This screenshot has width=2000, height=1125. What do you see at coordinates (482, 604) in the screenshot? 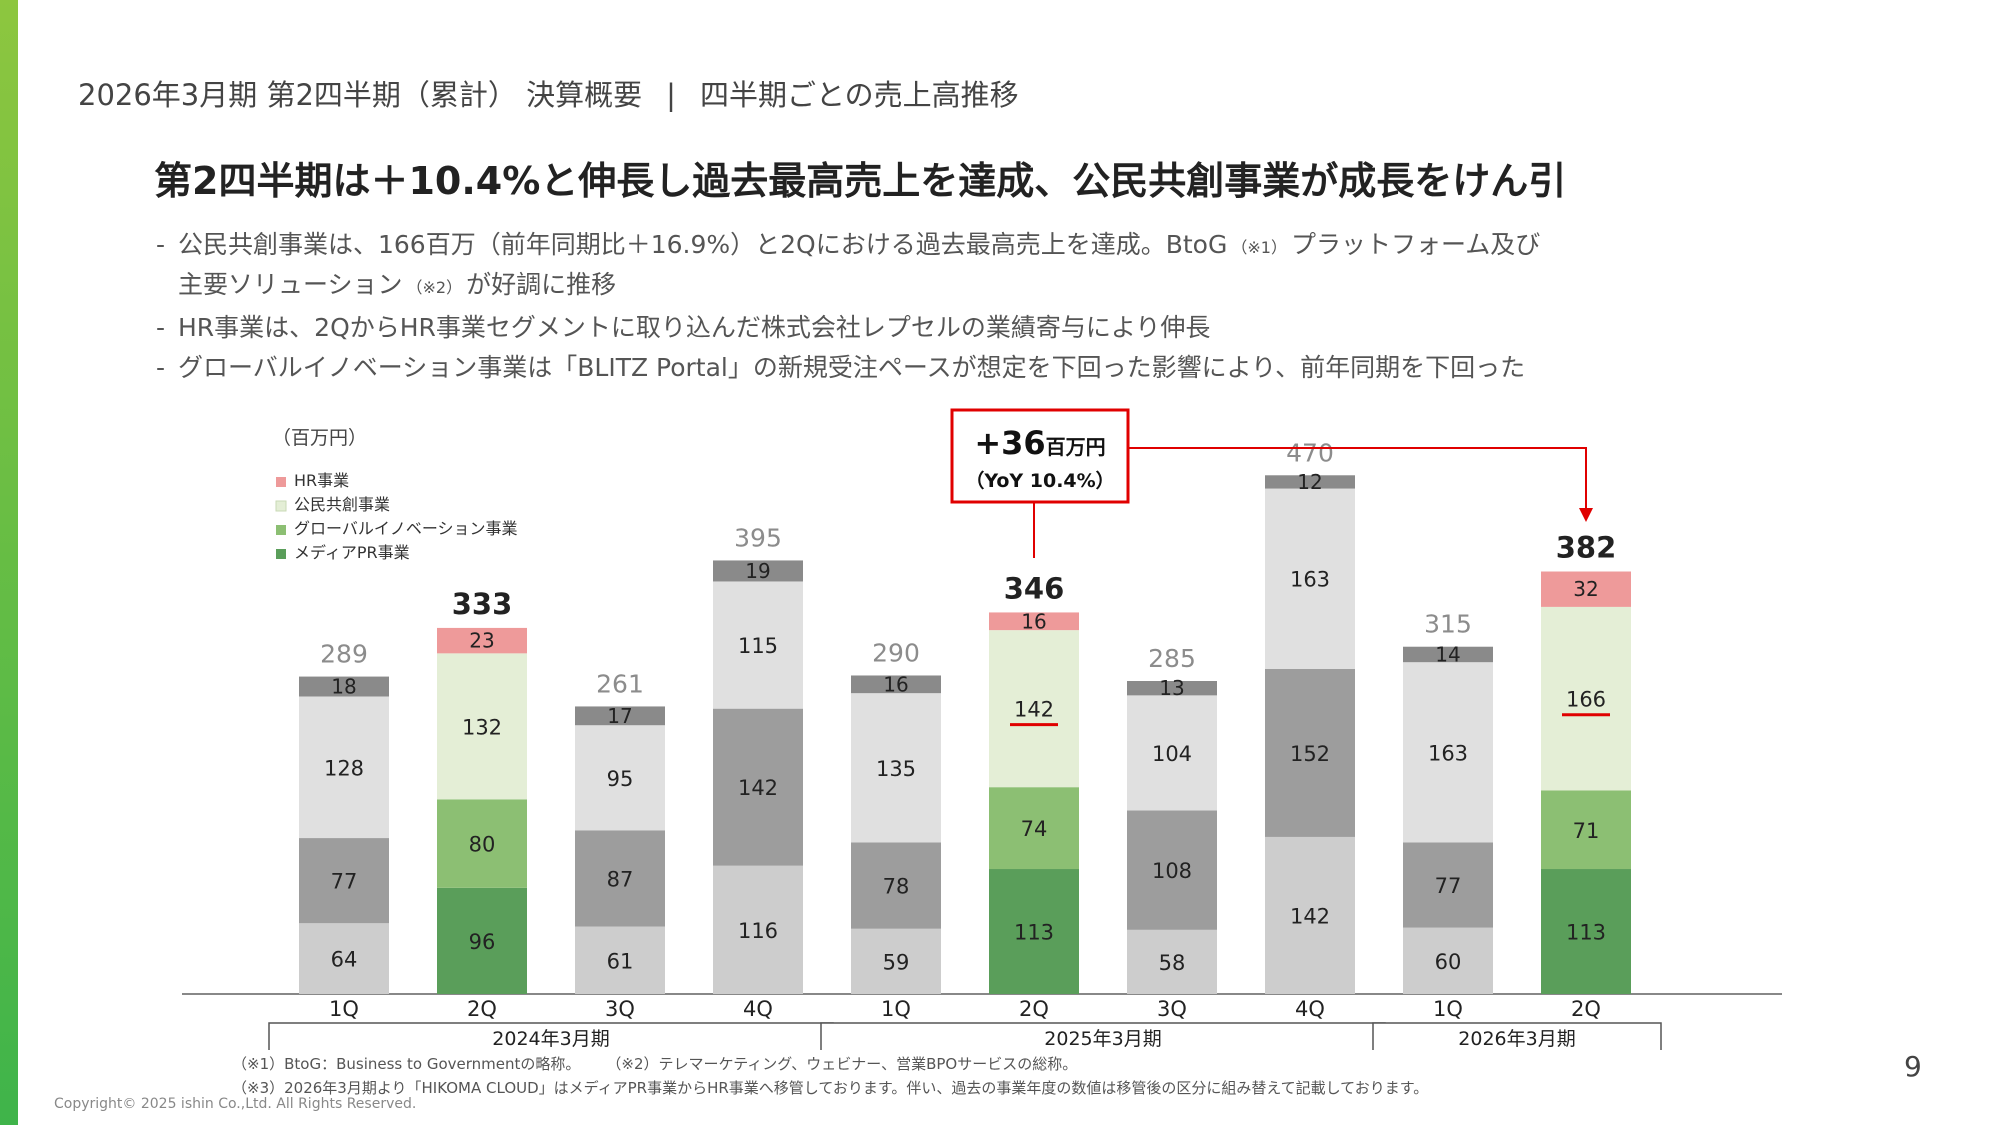
I see `bar-total-label: 333` at bounding box center [482, 604].